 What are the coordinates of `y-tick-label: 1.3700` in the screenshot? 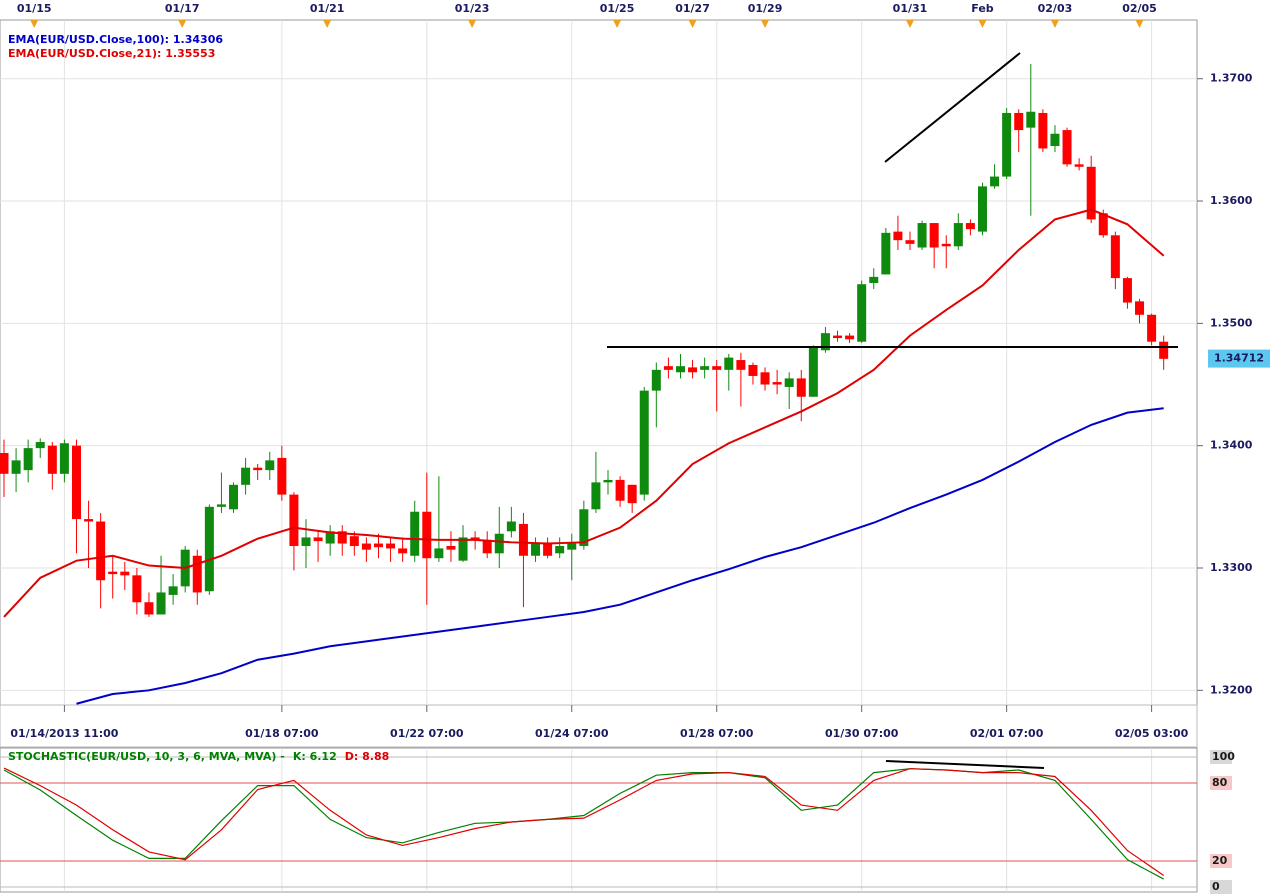 It's located at (1231, 78).